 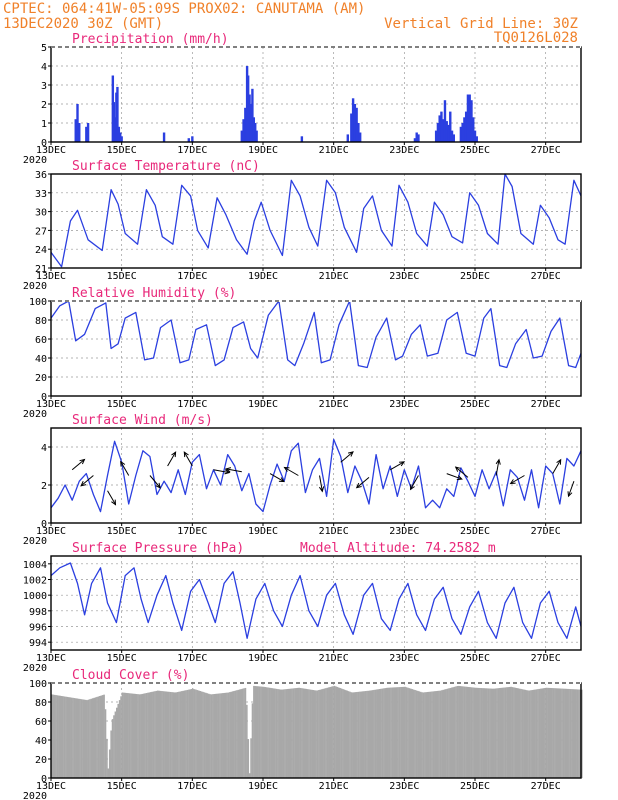 I want to click on x-tick-label: 23DEC, so click(x=404, y=786).